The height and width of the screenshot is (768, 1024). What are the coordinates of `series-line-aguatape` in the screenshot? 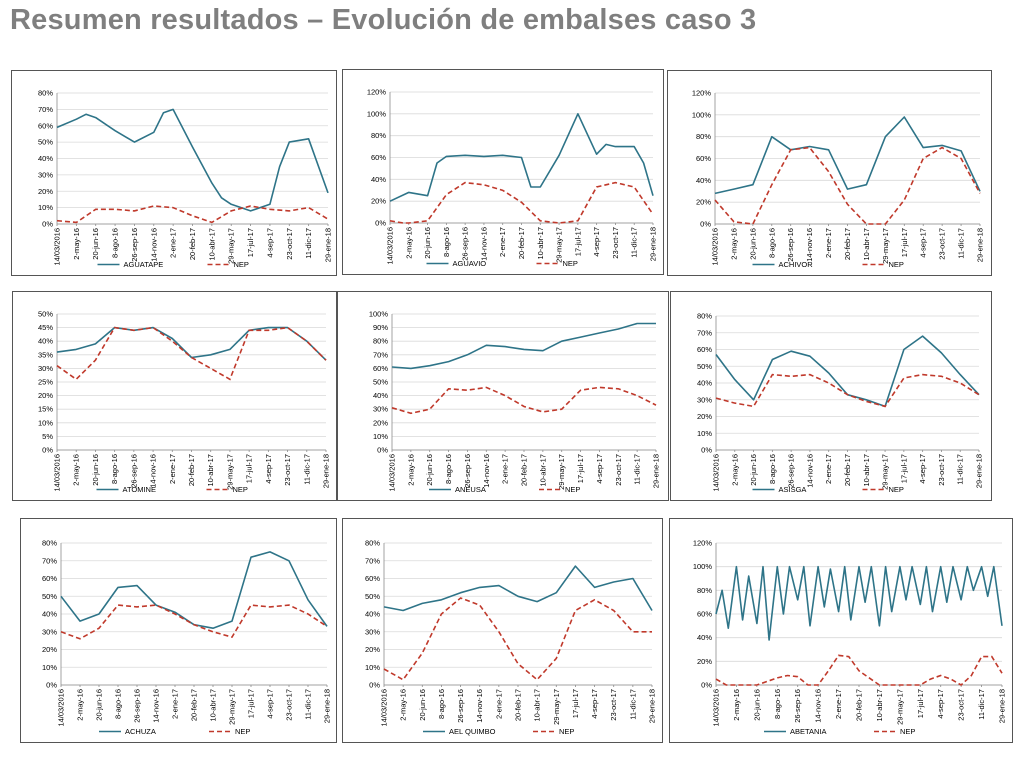 It's located at (192, 160).